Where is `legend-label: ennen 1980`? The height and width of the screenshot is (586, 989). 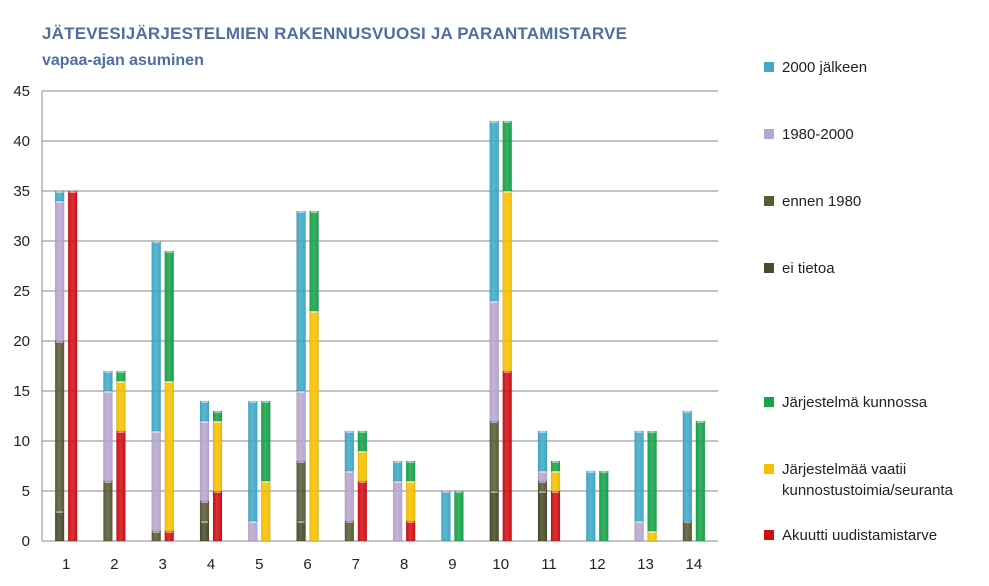 legend-label: ennen 1980 is located at coordinates (822, 201).